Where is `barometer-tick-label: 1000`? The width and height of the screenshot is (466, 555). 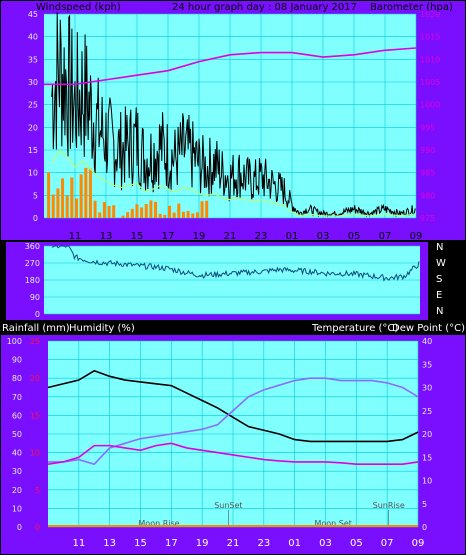 barometer-tick-label: 1000 is located at coordinates (430, 105).